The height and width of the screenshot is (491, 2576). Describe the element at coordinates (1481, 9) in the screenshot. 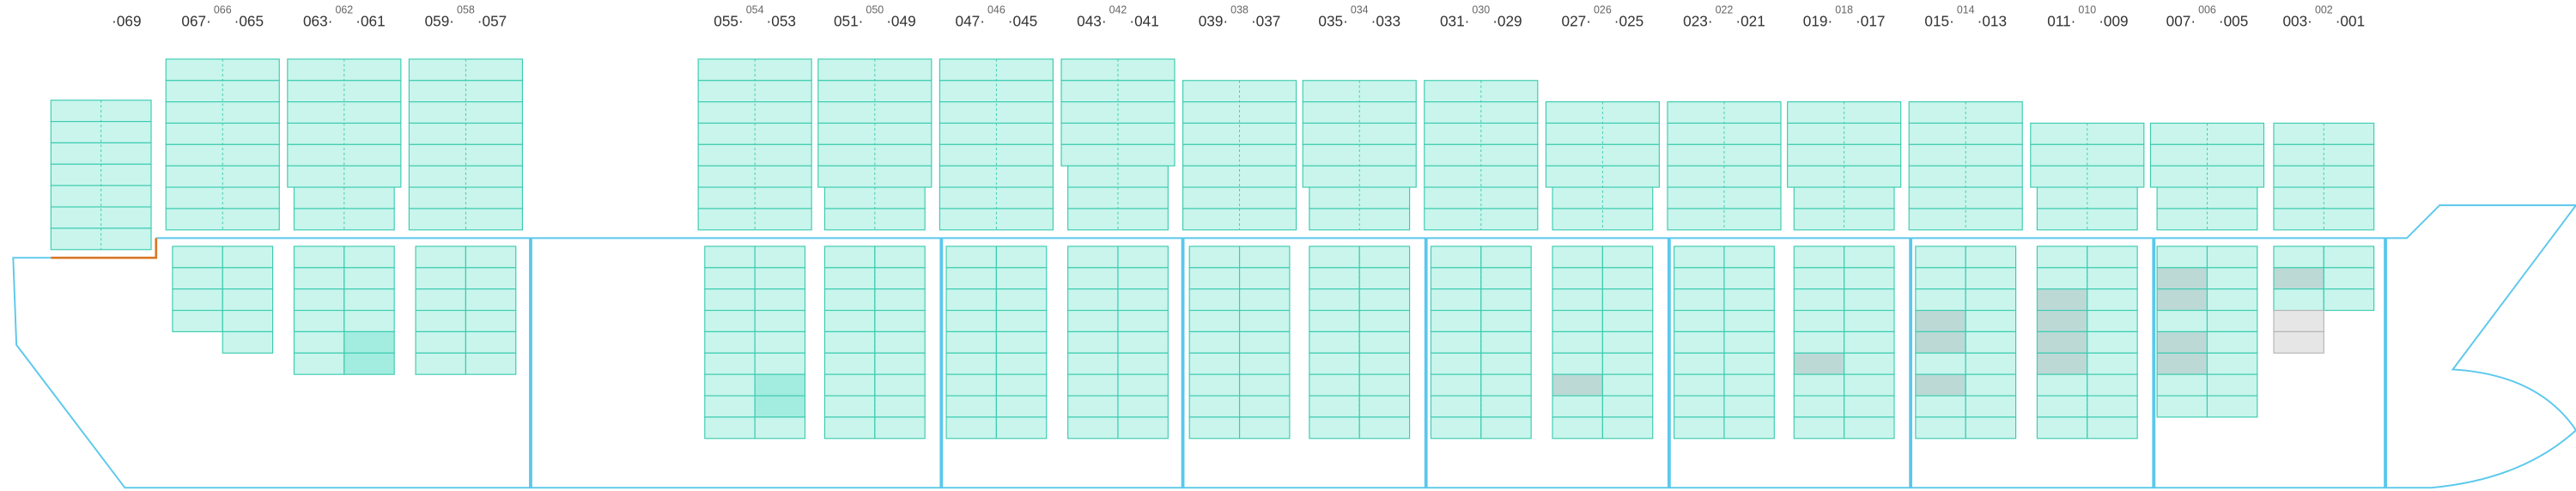

I see `bay-label-even: 030` at that location.